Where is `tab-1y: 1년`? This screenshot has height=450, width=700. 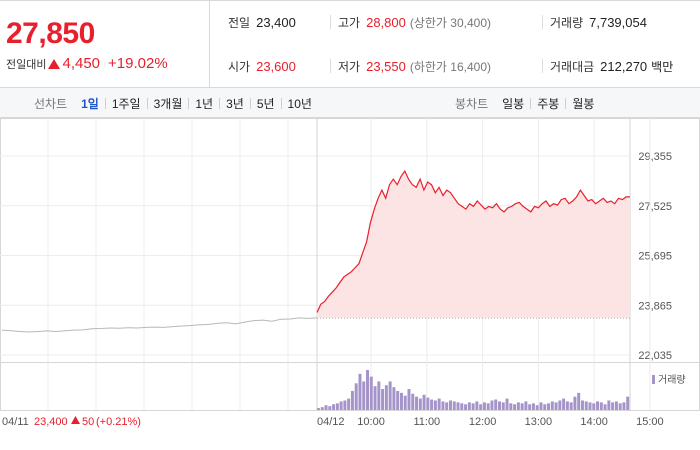 tab-1y: 1년 is located at coordinates (204, 103).